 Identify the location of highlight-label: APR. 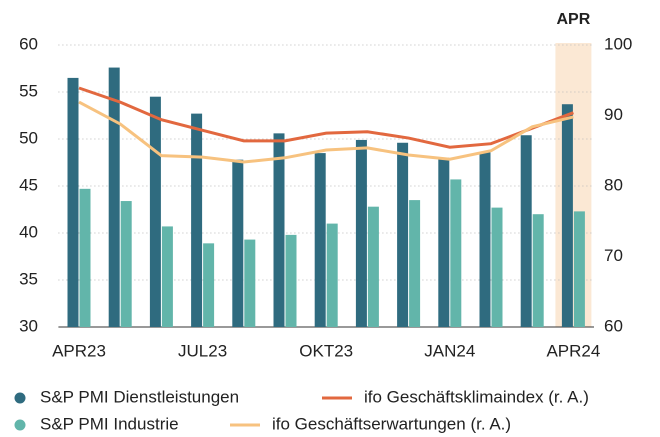
(574, 19).